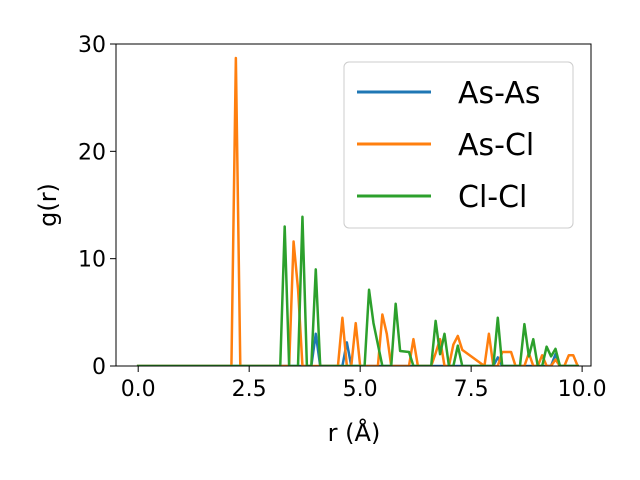 This screenshot has height=480, width=640. What do you see at coordinates (492, 197) in the screenshot?
I see `legend-label-cl-cl: Cl-Cl` at bounding box center [492, 197].